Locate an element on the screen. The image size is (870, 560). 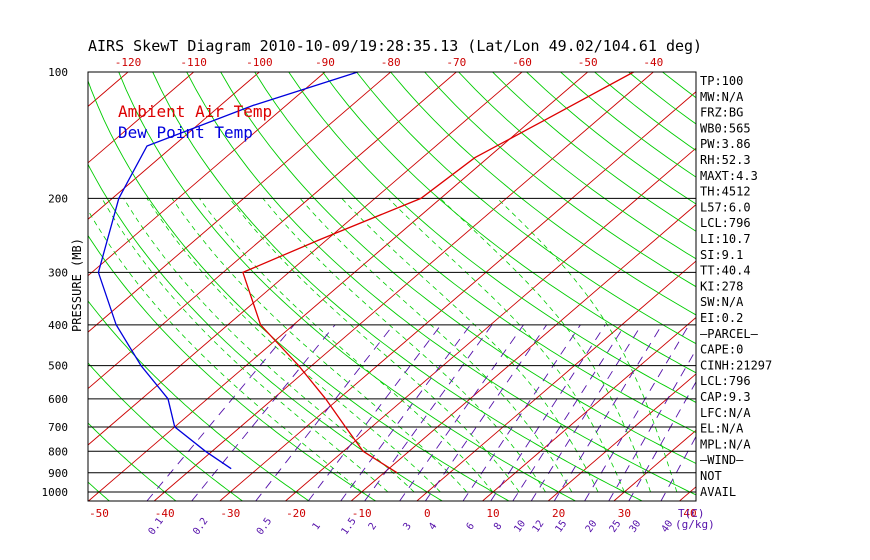
mixing-ratio-unit-label: (g/kg) is located at coordinates (695, 524).